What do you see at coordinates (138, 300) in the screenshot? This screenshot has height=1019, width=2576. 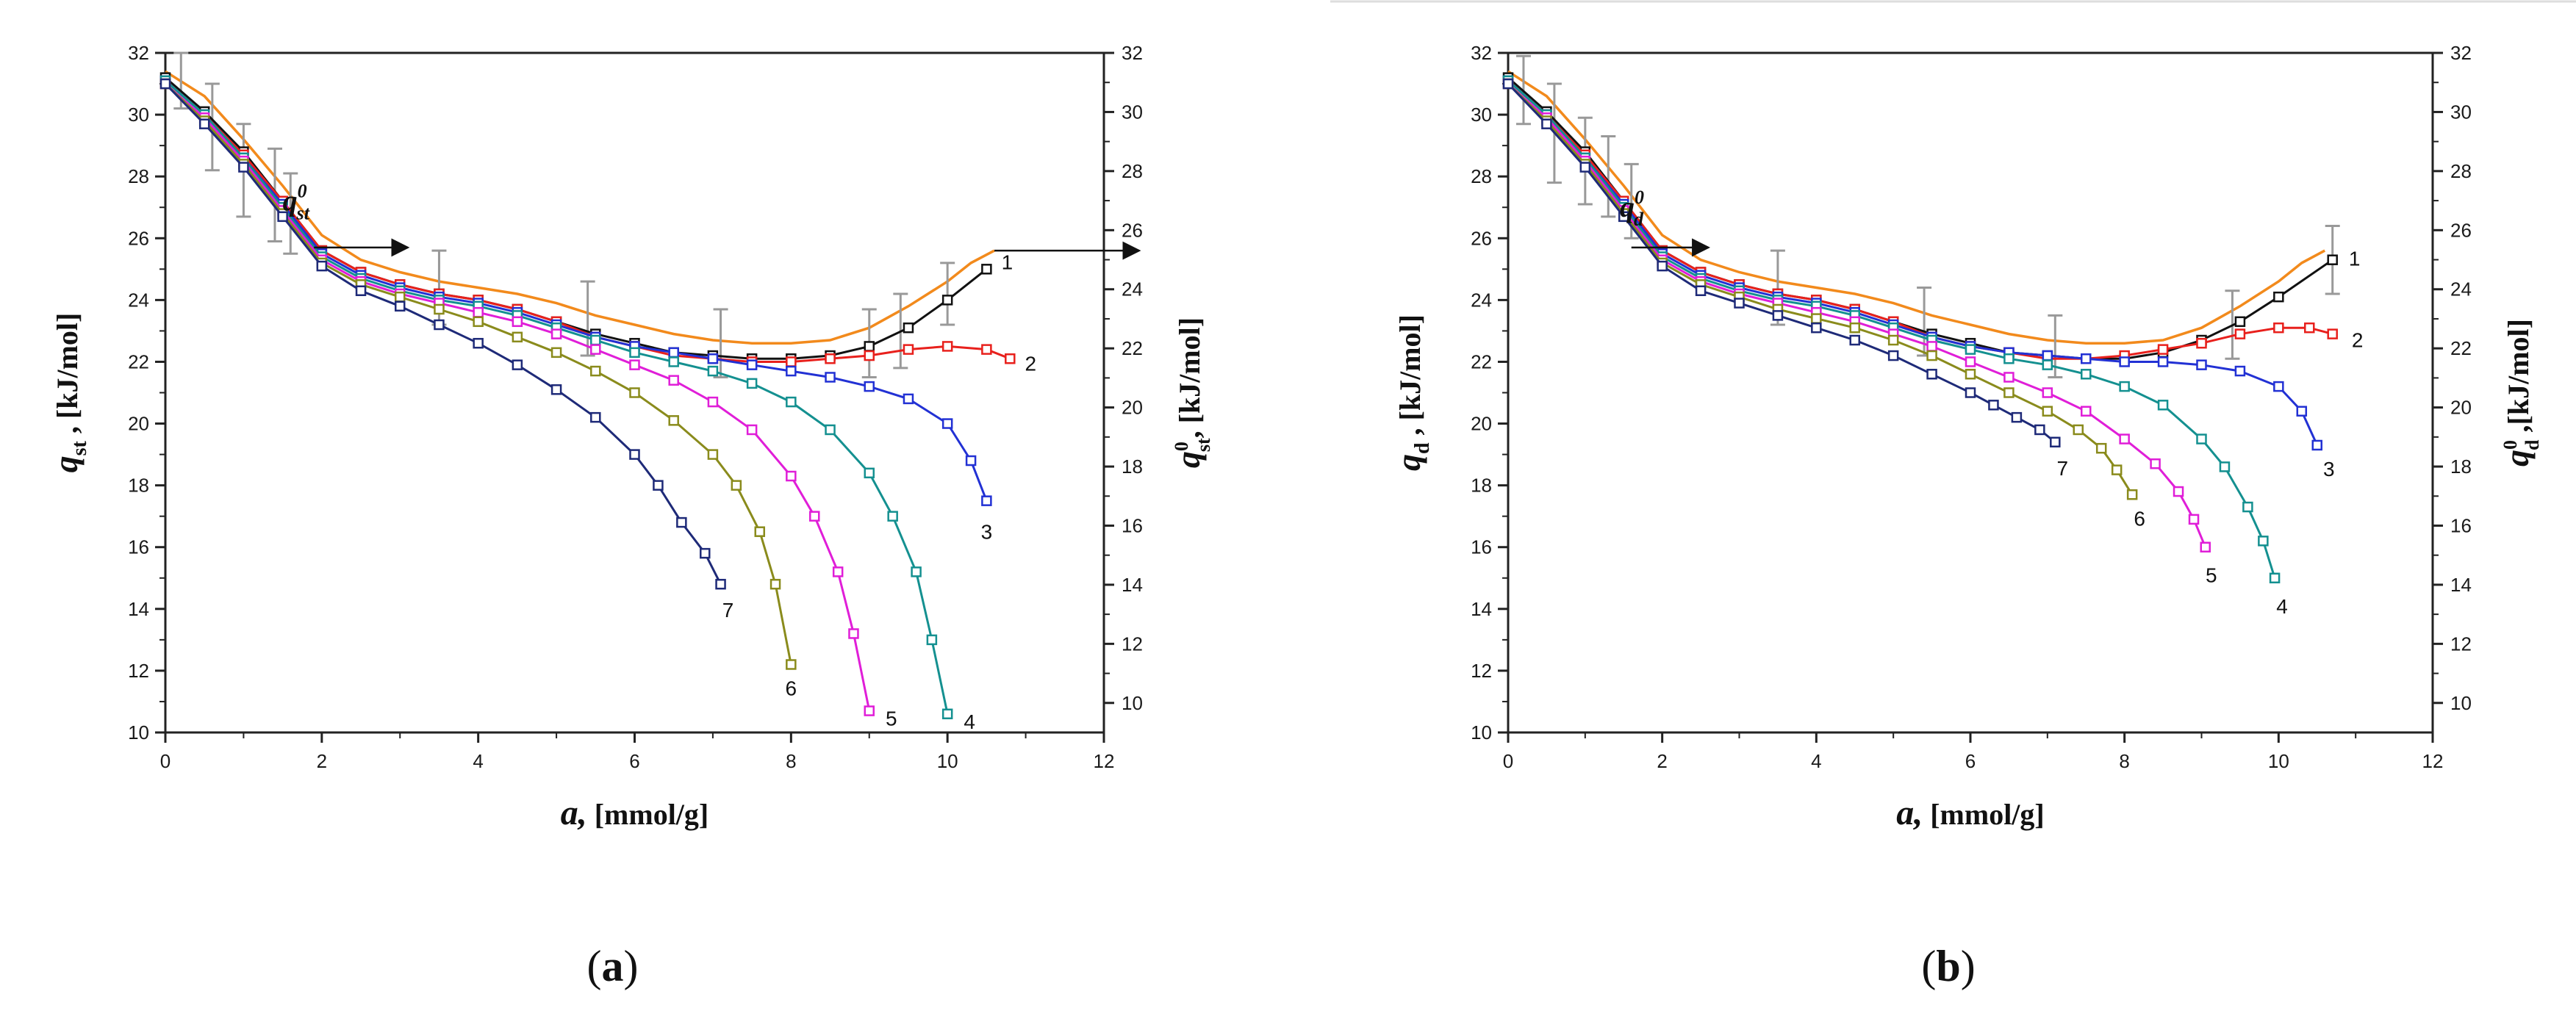 I see `y-tick-label: 24` at bounding box center [138, 300].